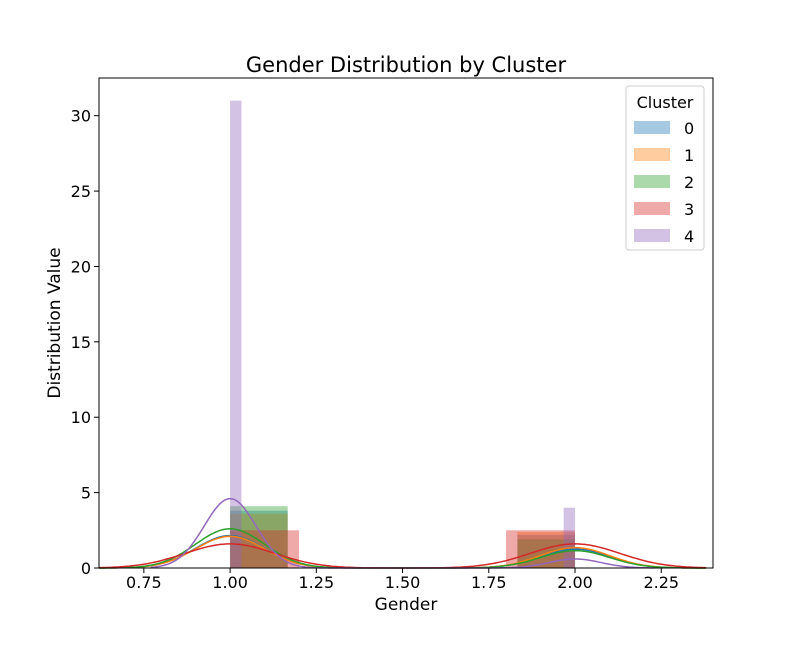 This screenshot has width=792, height=648. What do you see at coordinates (86, 493) in the screenshot?
I see `y-tick-label: 5` at bounding box center [86, 493].